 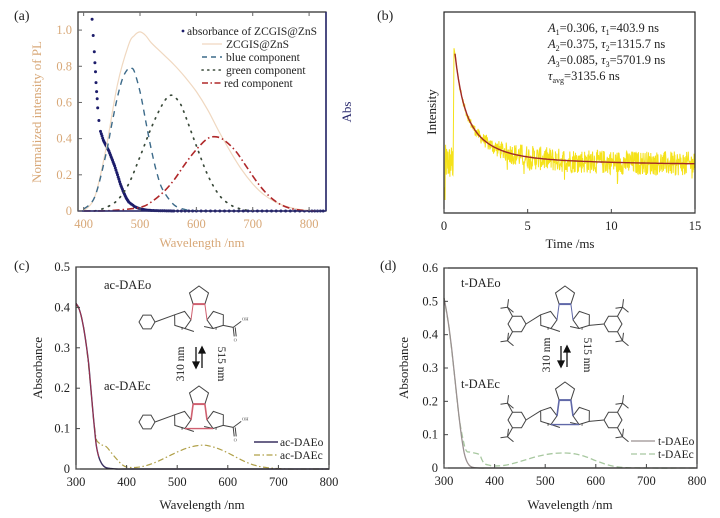 What do you see at coordinates (127, 386) in the screenshot?
I see `c-closed-label: ac-DAEc` at bounding box center [127, 386].